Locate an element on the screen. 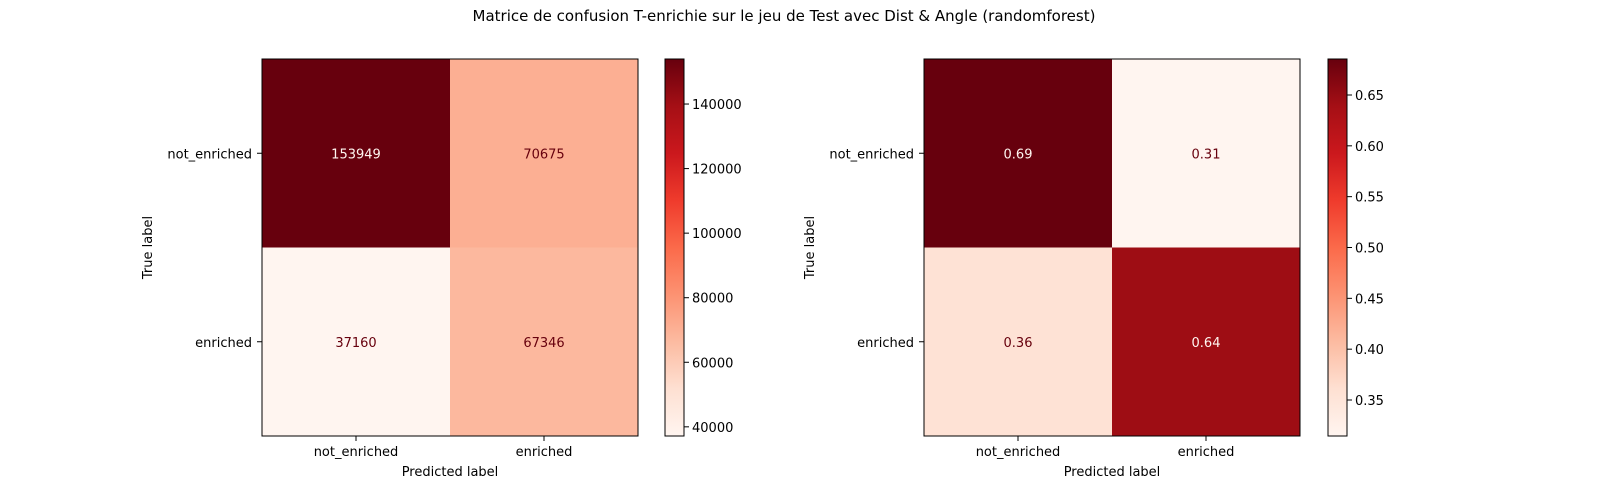 Image resolution: width=1600 pixels, height=504 pixels. colorbar-tick-label: 120000 is located at coordinates (717, 170).